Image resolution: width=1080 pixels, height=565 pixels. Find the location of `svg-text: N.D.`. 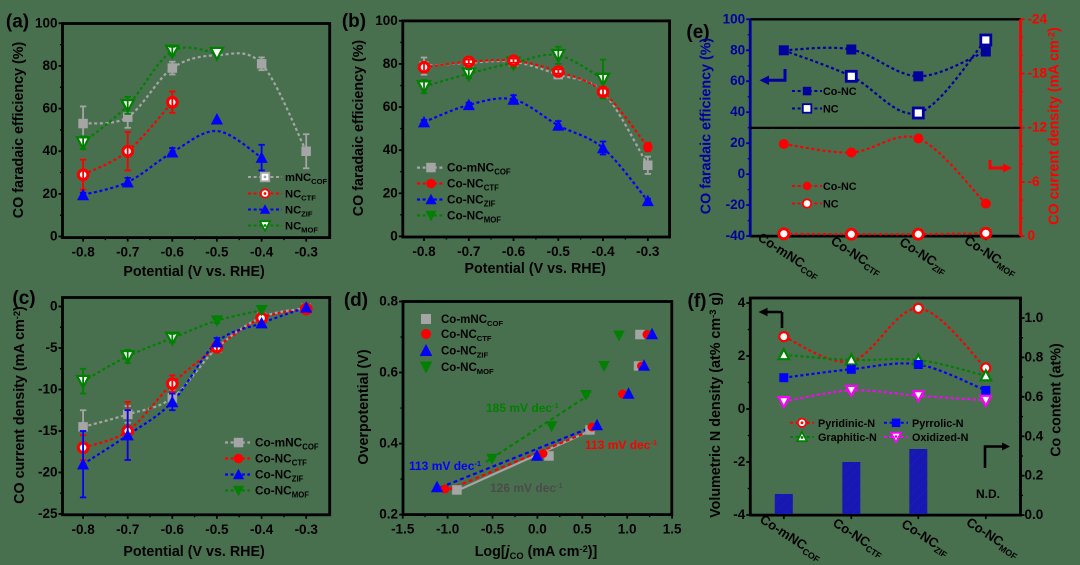

svg-text: N.D. is located at coordinates (988, 494).